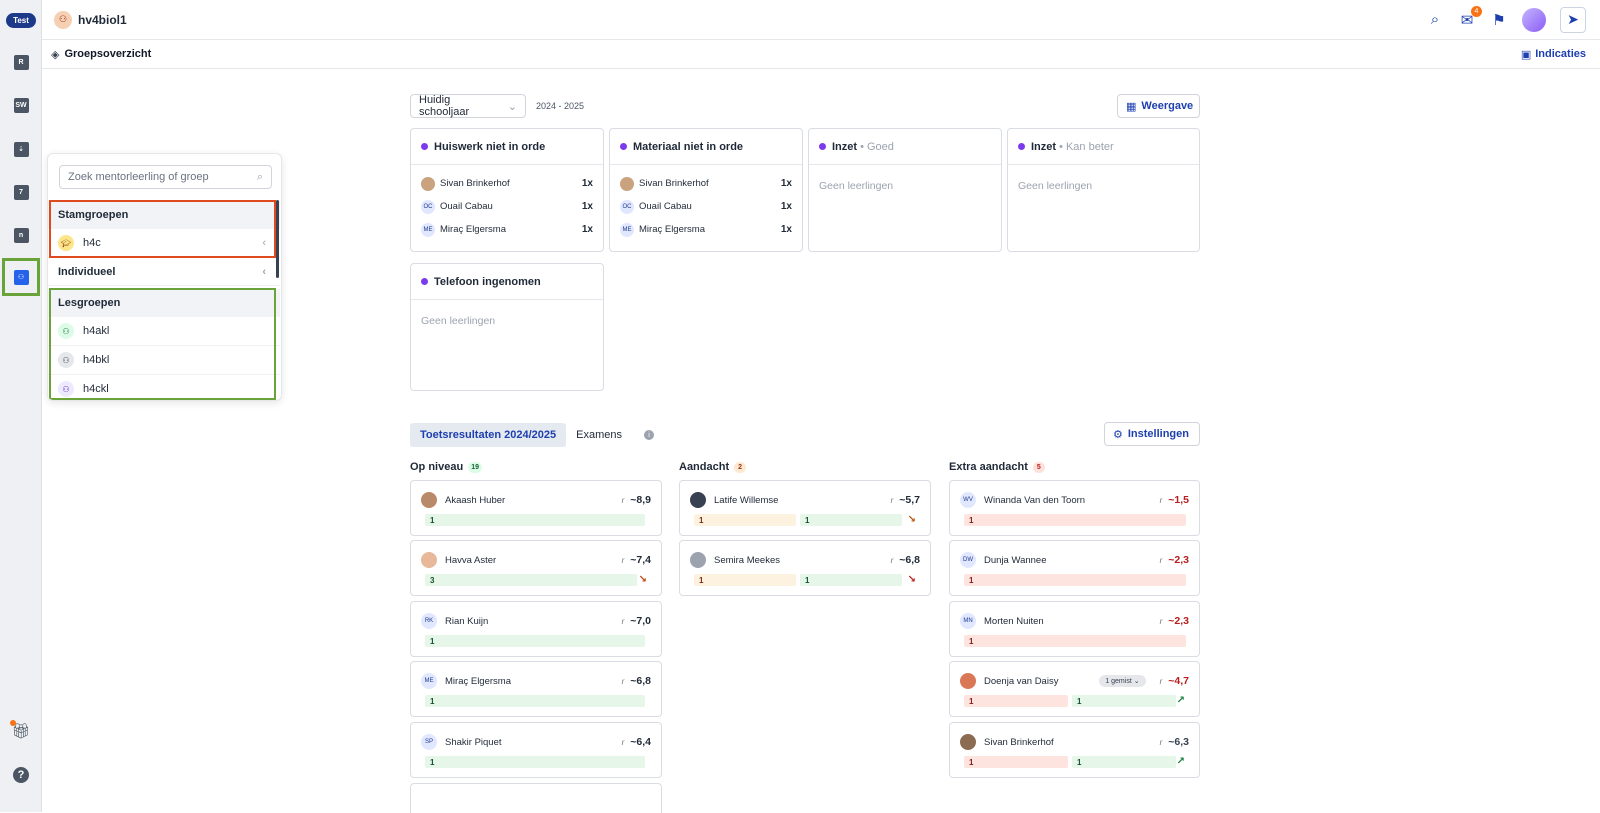  Describe the element at coordinates (490, 146) in the screenshot. I see `card-title: Huiswerk niet in orde` at that location.